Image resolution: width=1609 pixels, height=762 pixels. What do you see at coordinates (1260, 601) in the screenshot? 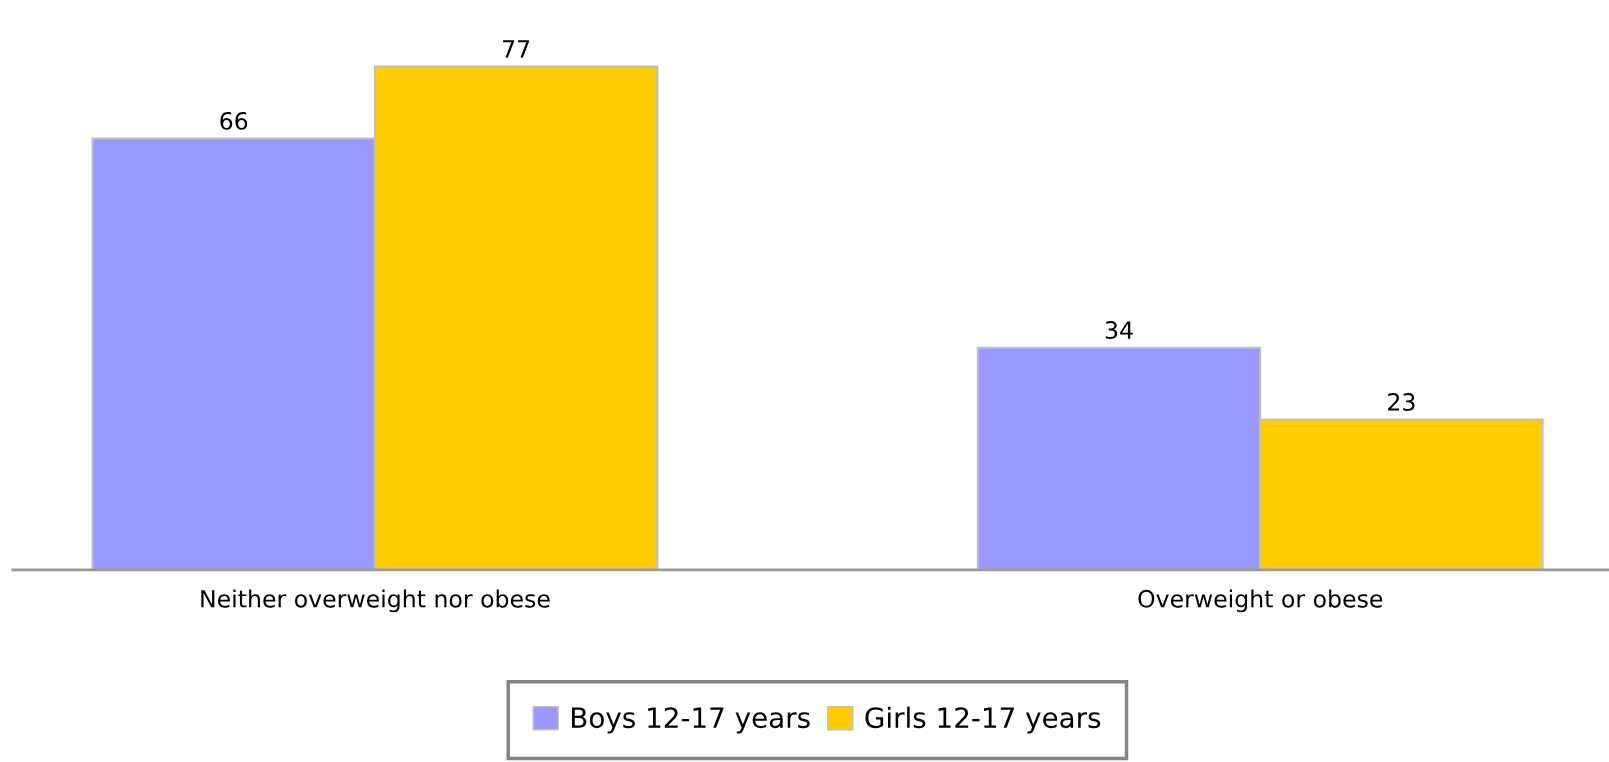
I see `x-tick-label: Overweight or obese` at bounding box center [1260, 601].